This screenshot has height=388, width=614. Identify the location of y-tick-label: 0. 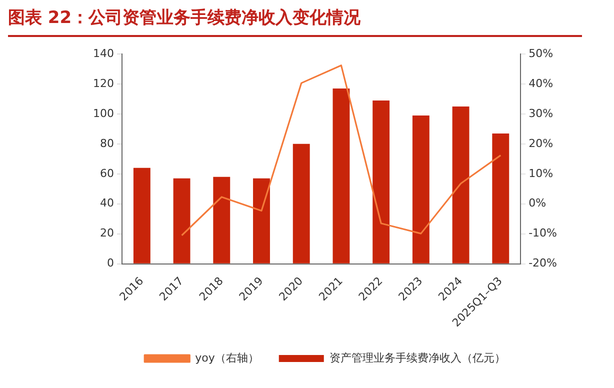
(110, 263).